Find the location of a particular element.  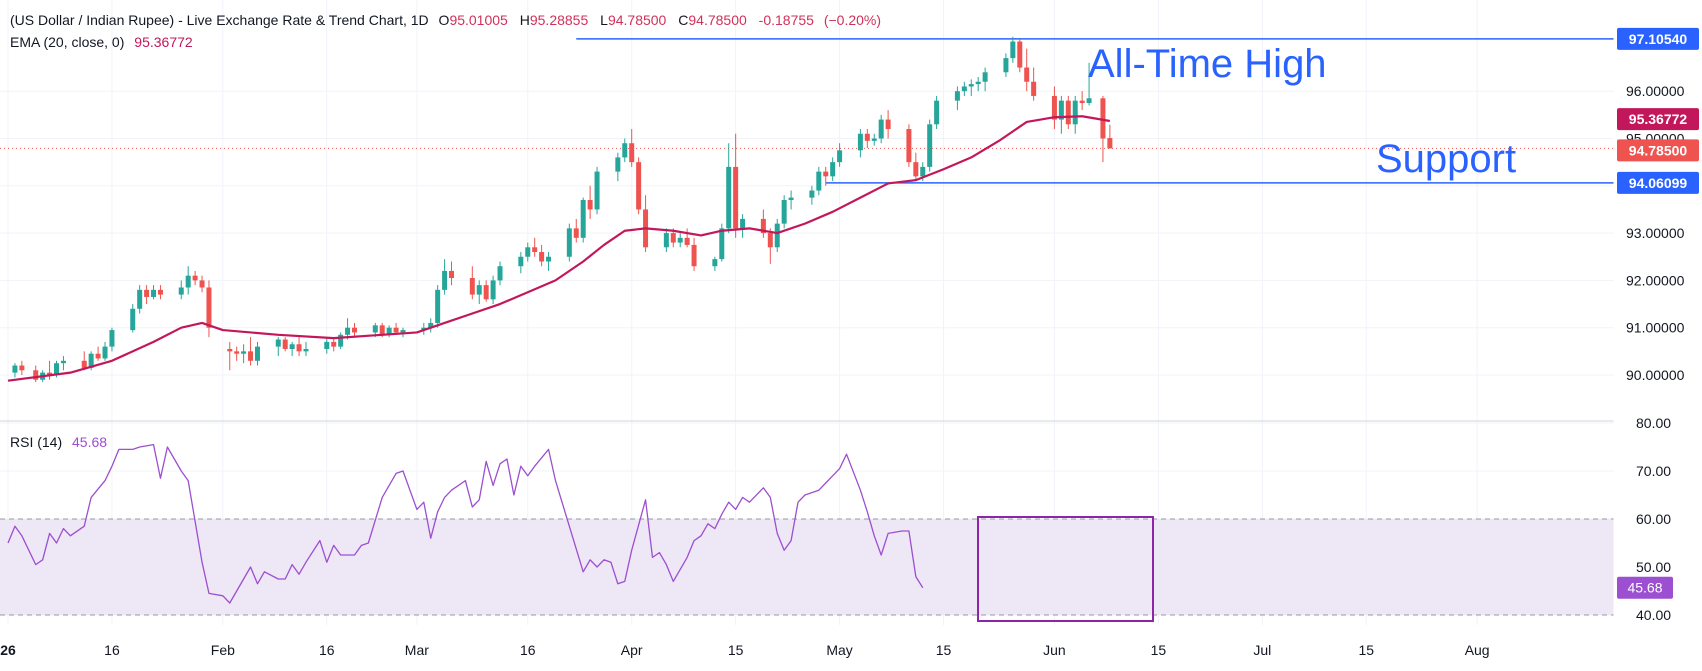

ema-price-tag: 95.36772 is located at coordinates (1658, 119).